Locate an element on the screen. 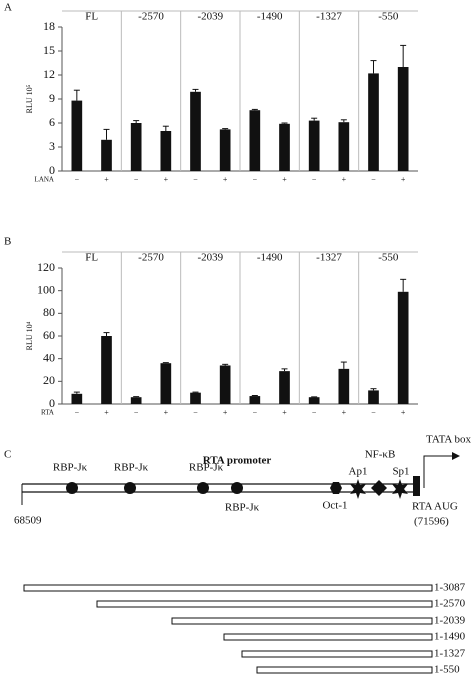 The height and width of the screenshot is (678, 474). y-tick-label: 120 is located at coordinates (46, 267).